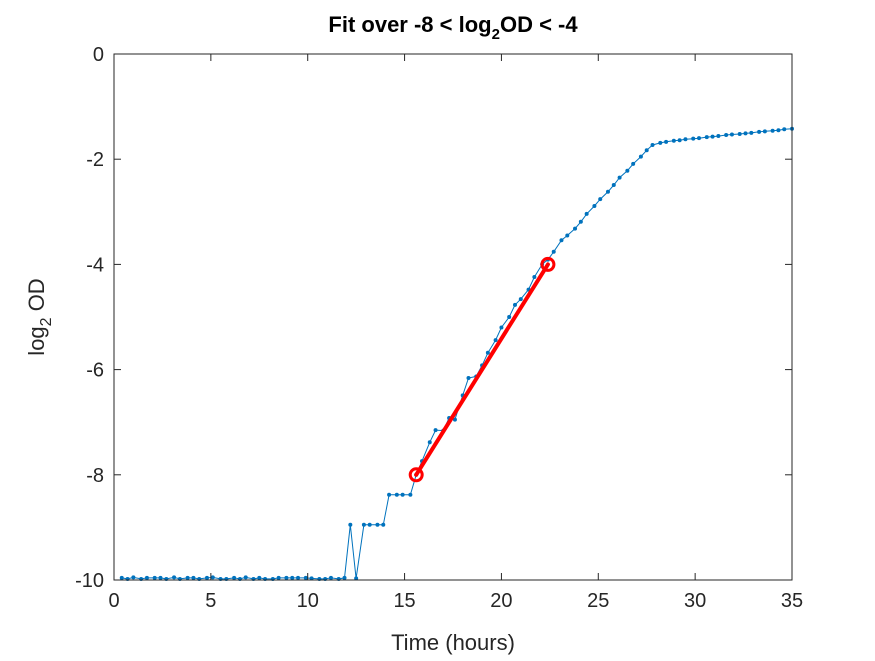 Image resolution: width=875 pixels, height=661 pixels. What do you see at coordinates (95, 476) in the screenshot?
I see `y-tick-label: -8` at bounding box center [95, 476].